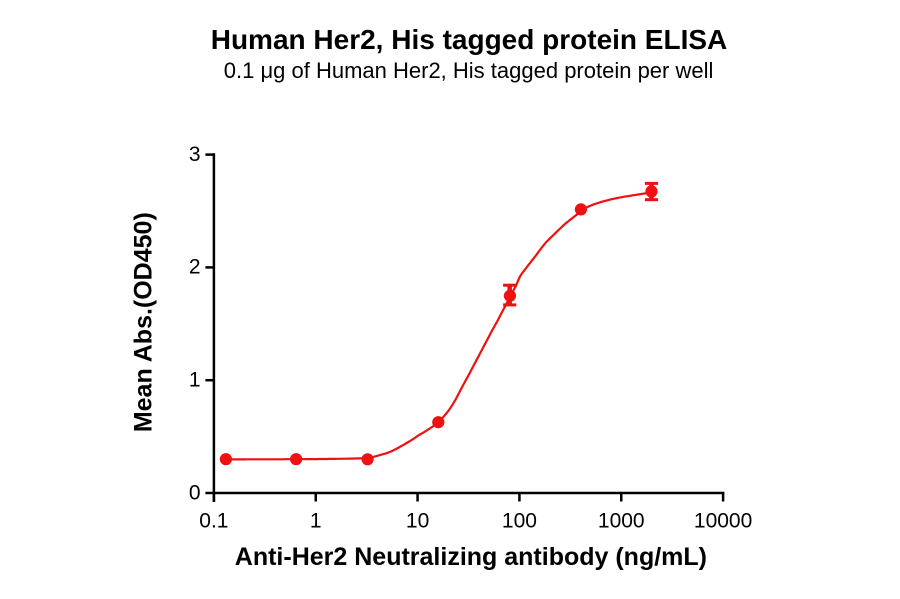 The width and height of the screenshot is (900, 599). I want to click on svg-text: Mean Abs.(OD450), so click(144, 322).